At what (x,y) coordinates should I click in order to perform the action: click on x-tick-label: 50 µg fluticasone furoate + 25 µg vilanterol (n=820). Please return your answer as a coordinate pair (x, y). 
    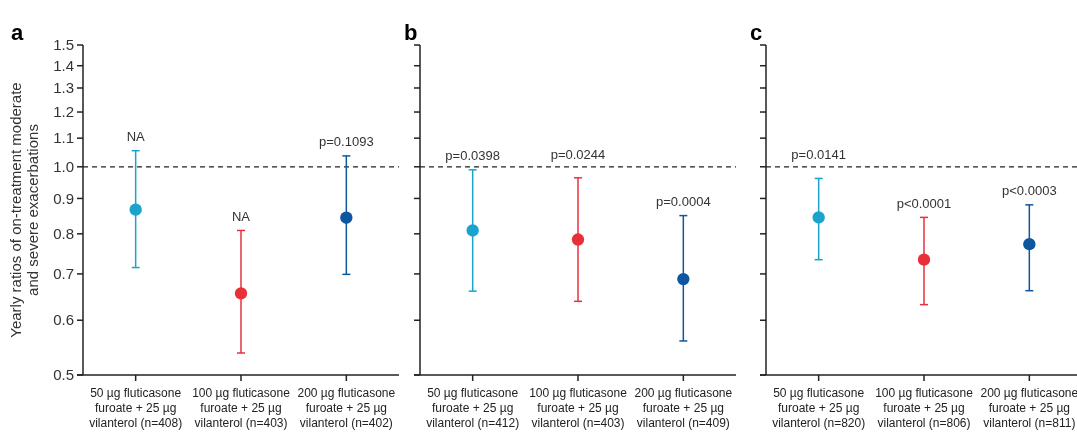
    Looking at the image, I should click on (819, 408).